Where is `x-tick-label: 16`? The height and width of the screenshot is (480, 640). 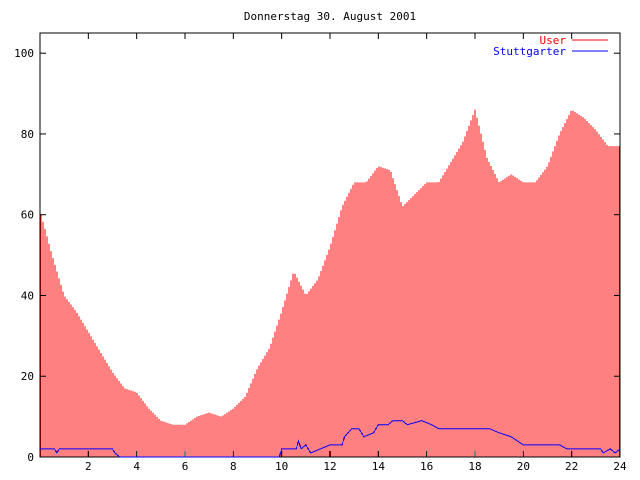
x-tick-label: 16 is located at coordinates (426, 466).